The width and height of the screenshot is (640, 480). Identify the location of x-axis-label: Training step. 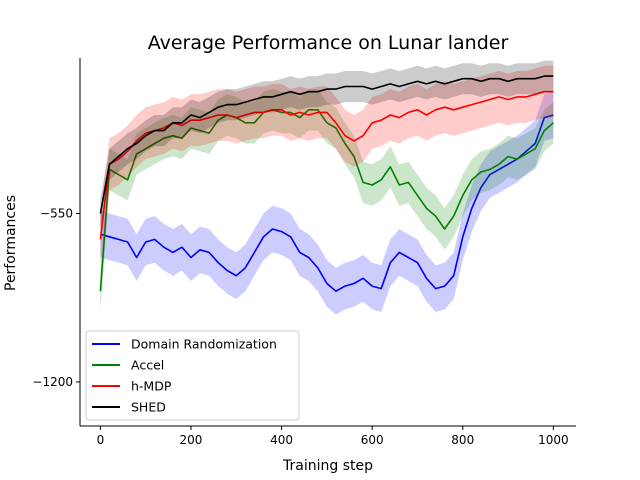
(327, 466).